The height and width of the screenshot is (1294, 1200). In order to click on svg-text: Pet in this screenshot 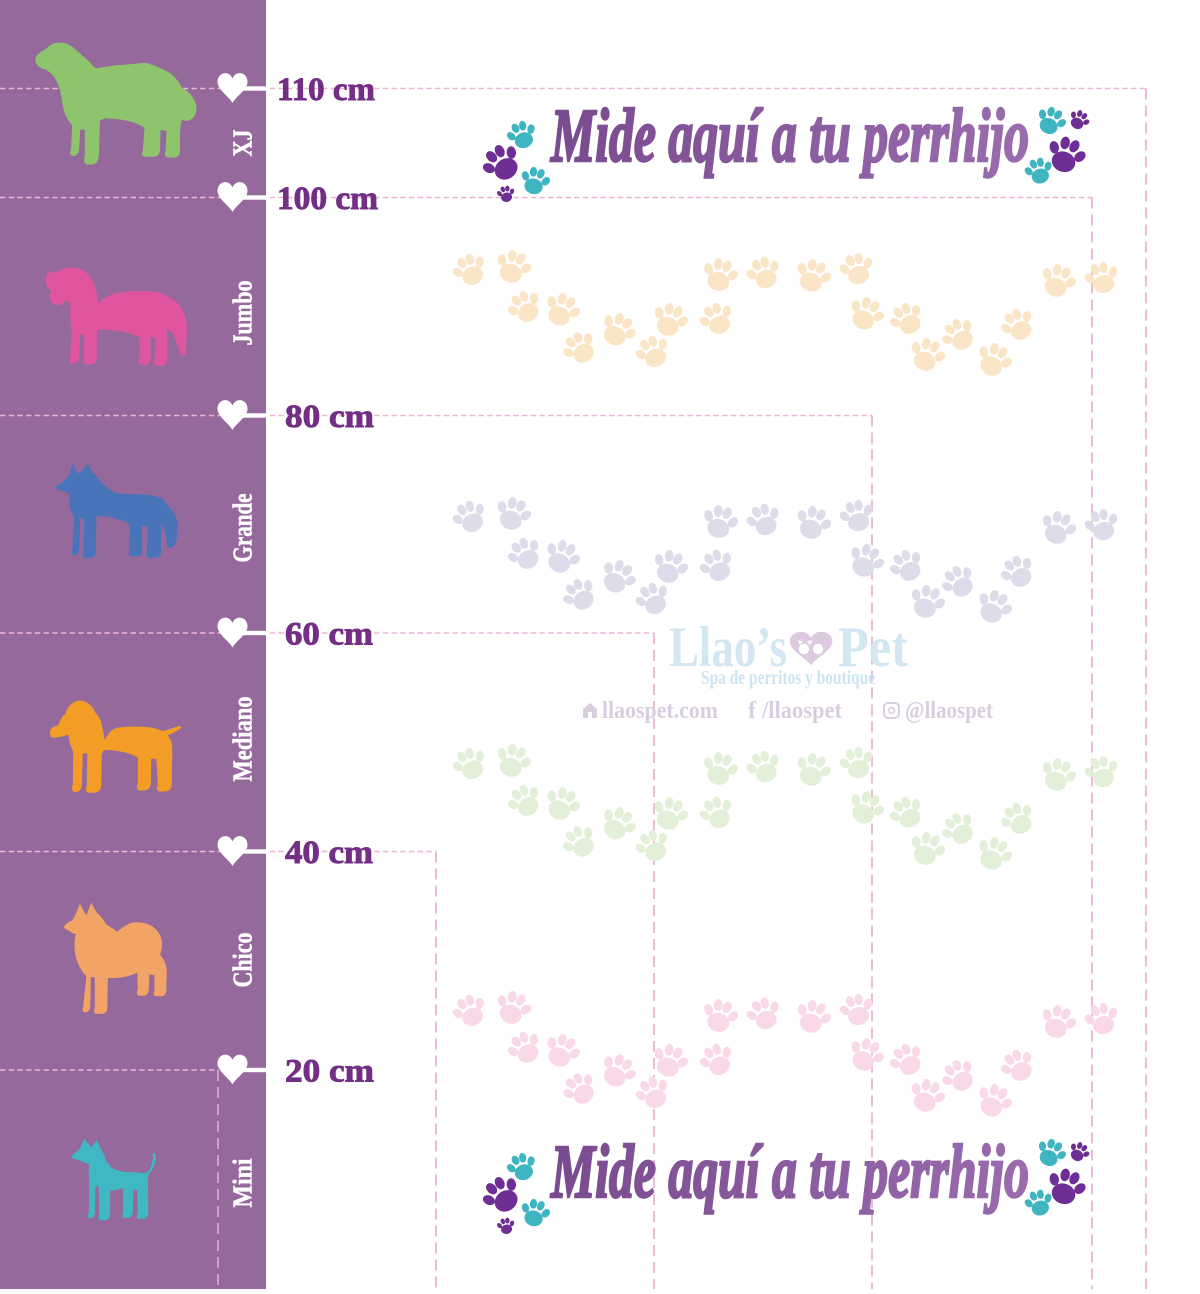, I will do `click(873, 647)`.